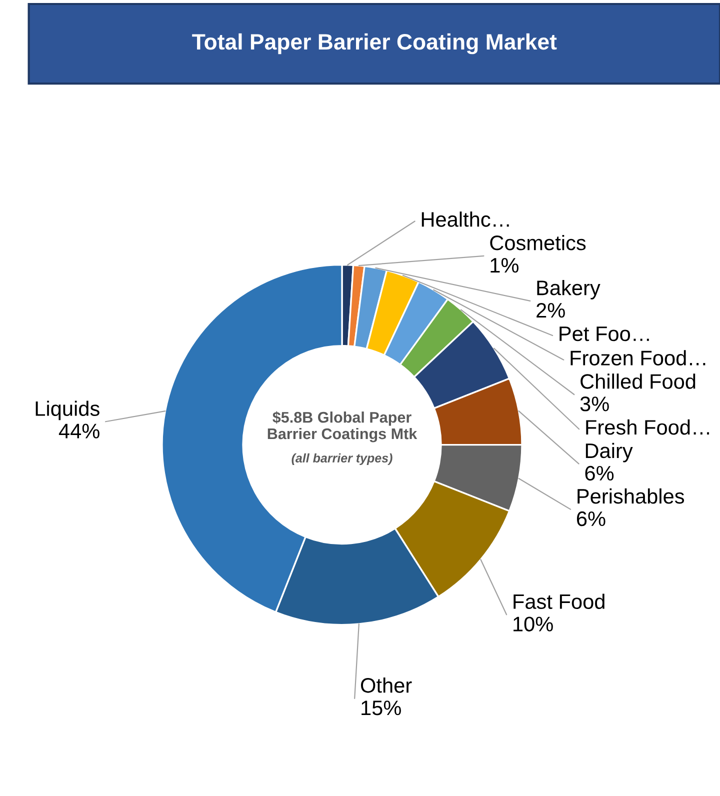 The width and height of the screenshot is (720, 796). What do you see at coordinates (79, 431) in the screenshot?
I see `data-label: 44%` at bounding box center [79, 431].